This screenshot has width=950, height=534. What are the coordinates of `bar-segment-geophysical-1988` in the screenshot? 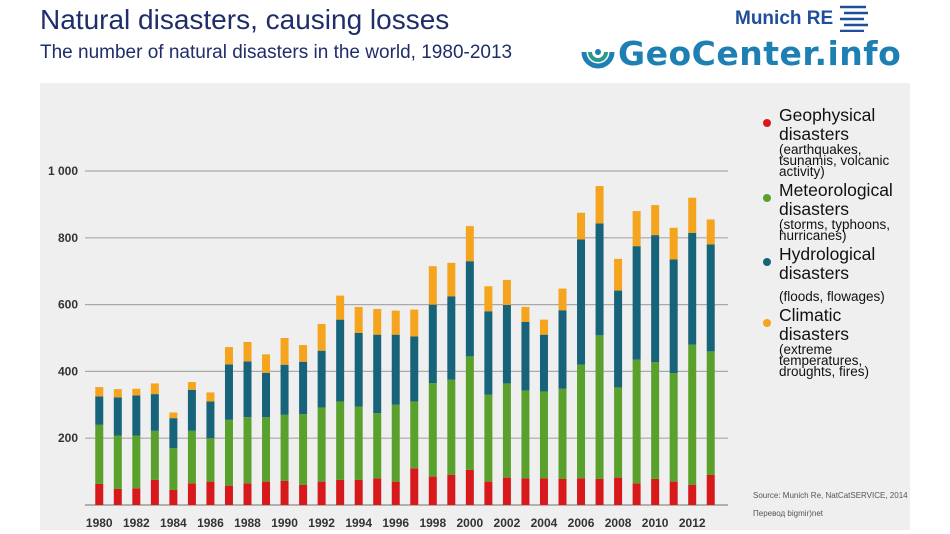 It's located at (247, 494).